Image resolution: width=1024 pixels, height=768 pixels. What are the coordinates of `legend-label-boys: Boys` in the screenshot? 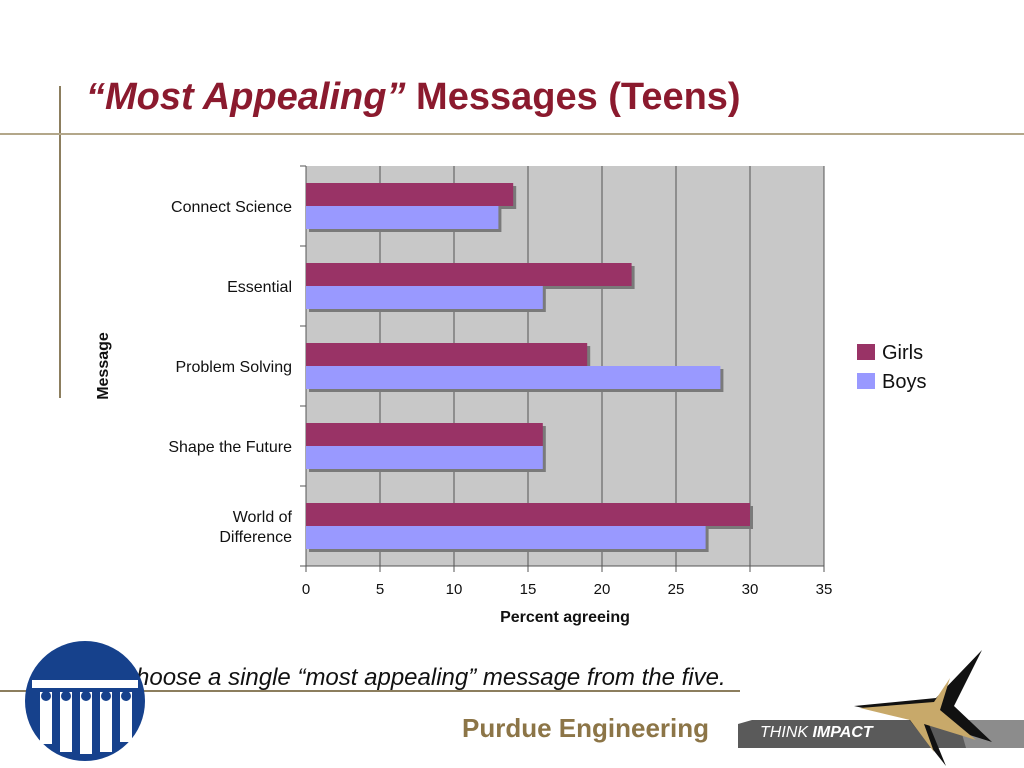 It's located at (904, 382).